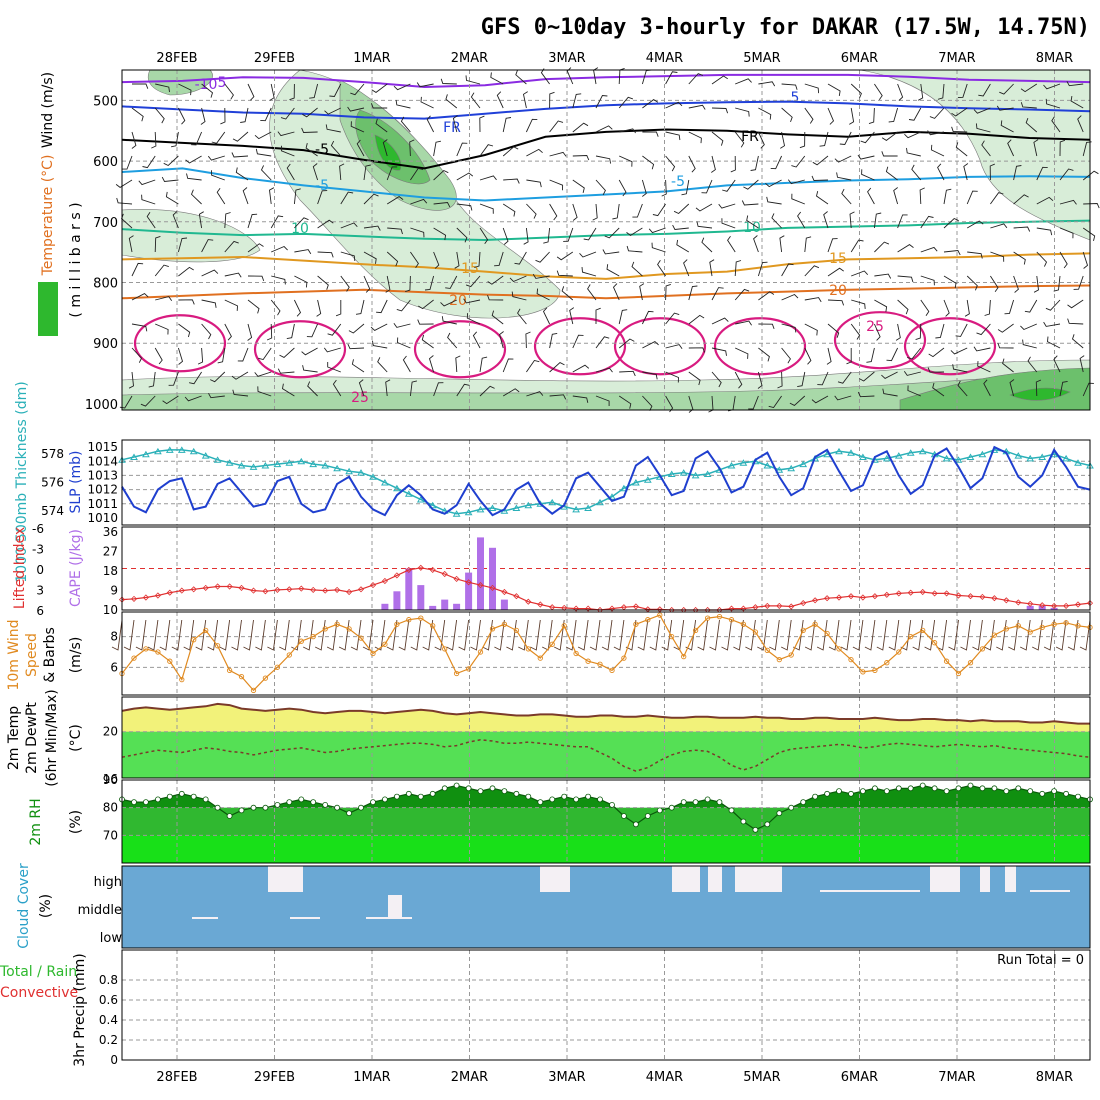 The image size is (1100, 1100). What do you see at coordinates (606, 568) in the screenshot?
I see `cape-panel-bg` at bounding box center [606, 568].